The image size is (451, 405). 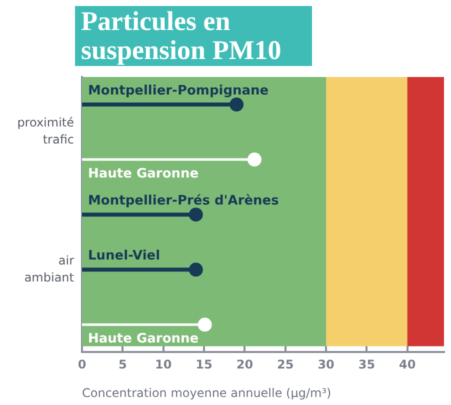 What do you see at coordinates (49, 268) in the screenshot?
I see `text: air ambiant` at bounding box center [49, 268].